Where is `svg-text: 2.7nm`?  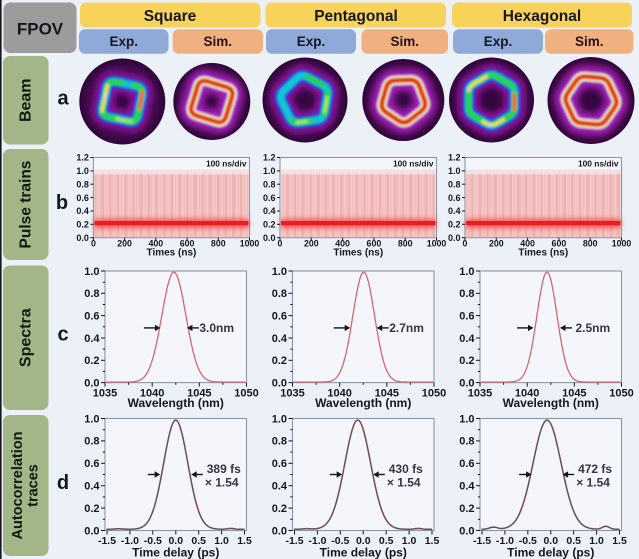 svg-text: 2.7nm is located at coordinates (406, 328).